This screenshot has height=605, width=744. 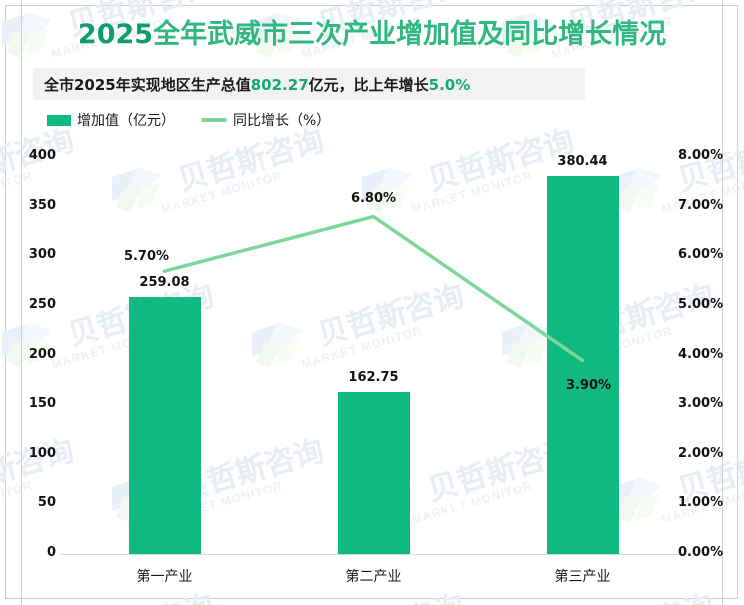 What do you see at coordinates (582, 577) in the screenshot?
I see `x-axis-label-3: 第三产业` at bounding box center [582, 577].